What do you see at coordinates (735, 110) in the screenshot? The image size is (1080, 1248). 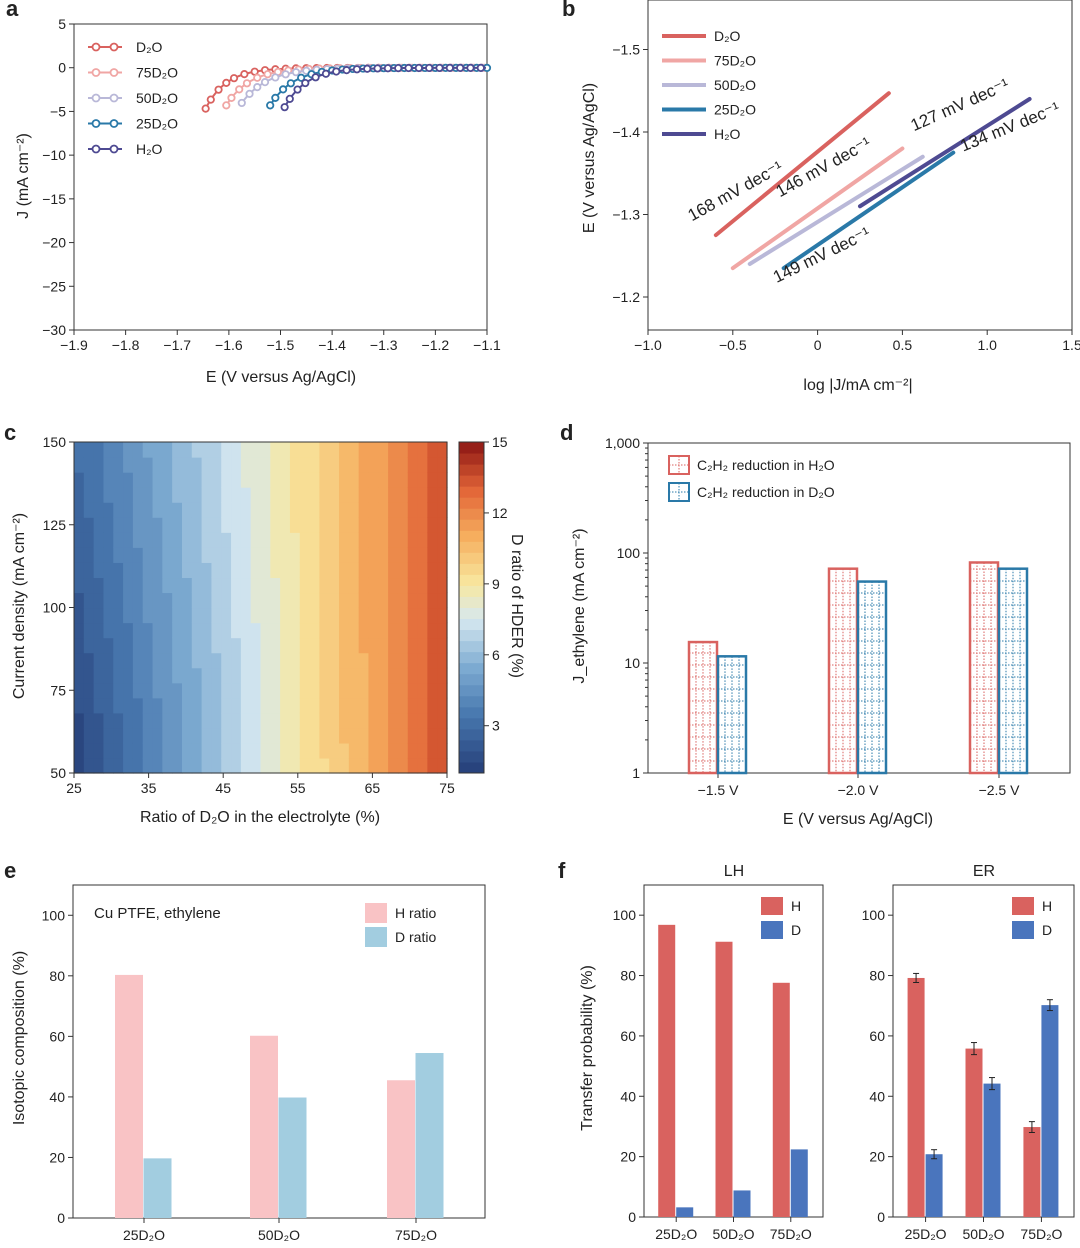 I see `b-legend-label: 25D₂O` at bounding box center [735, 110].